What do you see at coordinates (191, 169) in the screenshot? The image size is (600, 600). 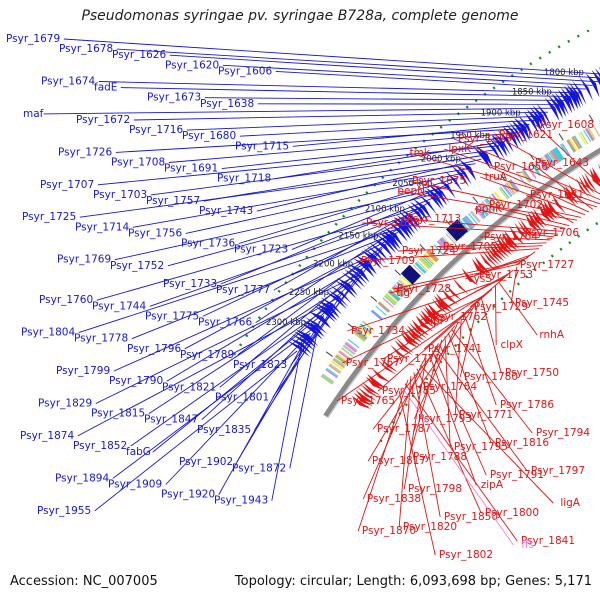 I see `gene-label: Psyr_1691` at bounding box center [191, 169].